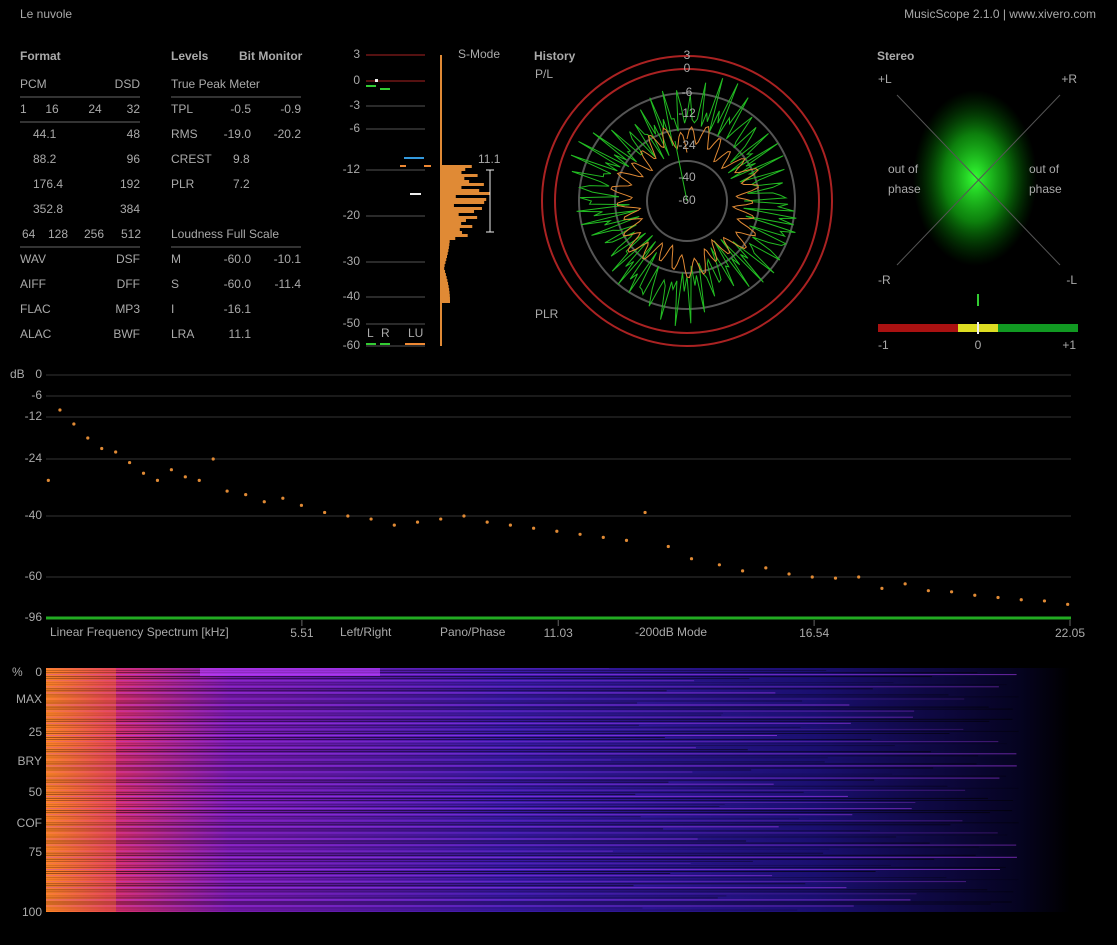 The height and width of the screenshot is (945, 1117). Describe the element at coordinates (354, 105) in the screenshot. I see `meter-scale: -3` at that location.